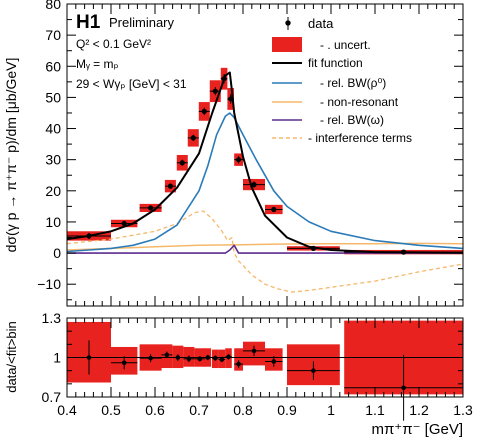 The height and width of the screenshot is (439, 479). Describe the element at coordinates (375, 410) in the screenshot. I see `xtick-label-1.1: 1.1` at that location.